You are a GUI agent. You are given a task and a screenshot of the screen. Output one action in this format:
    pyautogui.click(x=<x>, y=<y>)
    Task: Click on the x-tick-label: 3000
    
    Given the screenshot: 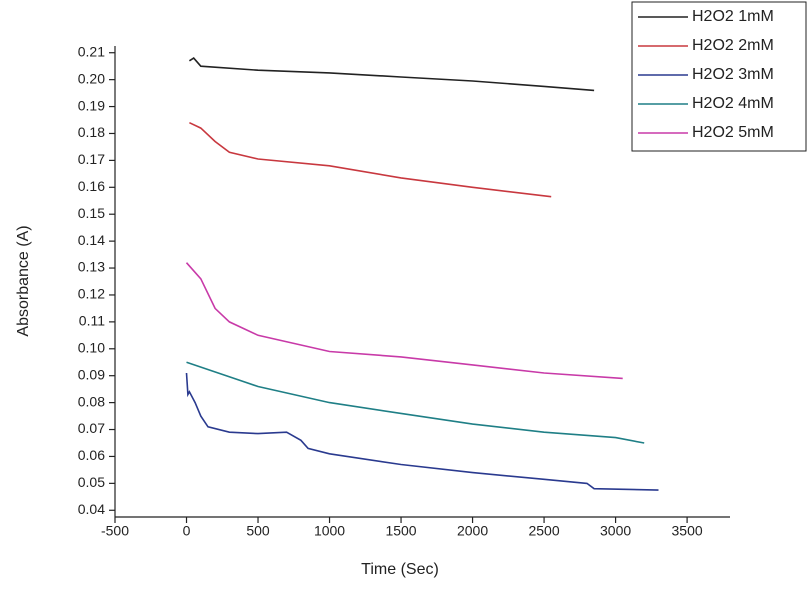 What is the action you would take?
    pyautogui.click(x=615, y=531)
    